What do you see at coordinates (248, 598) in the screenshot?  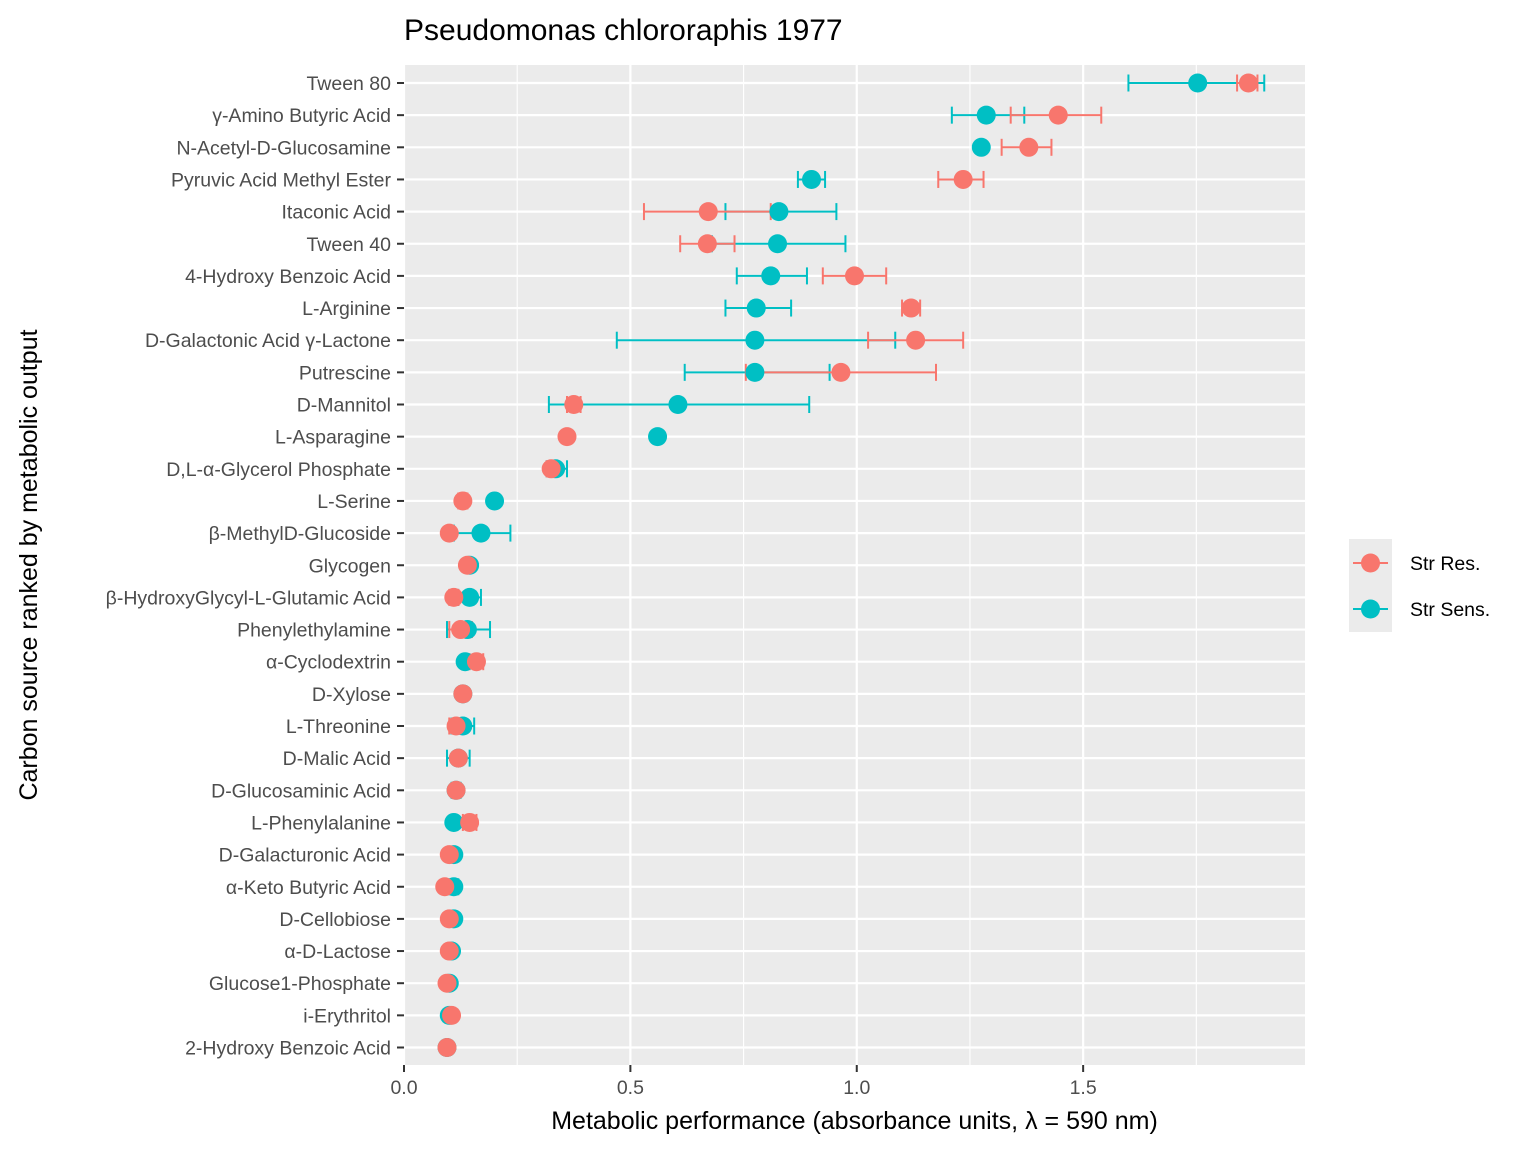 I see `y-tick-label: β-HydroxyGlycyl-L-Glutamic Acid` at bounding box center [248, 598].